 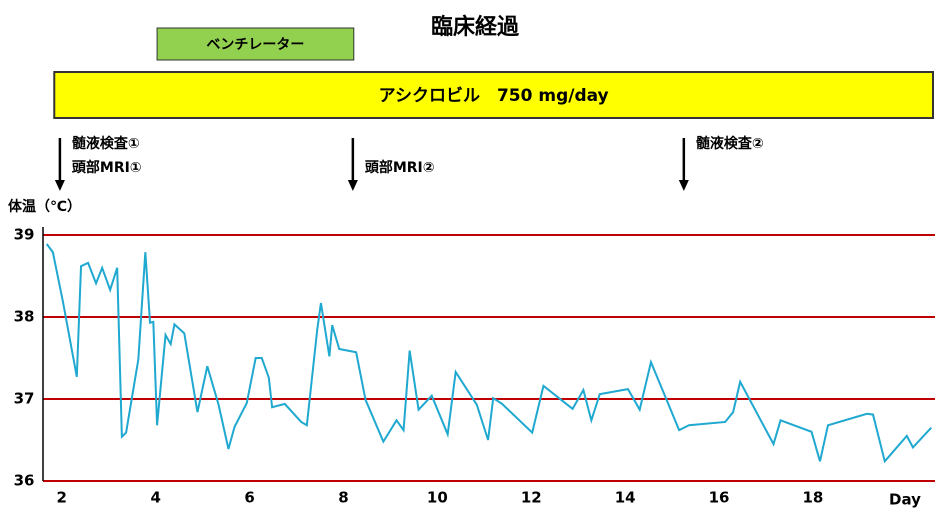 What do you see at coordinates (343, 498) in the screenshot?
I see `x-tick-label: 8` at bounding box center [343, 498].